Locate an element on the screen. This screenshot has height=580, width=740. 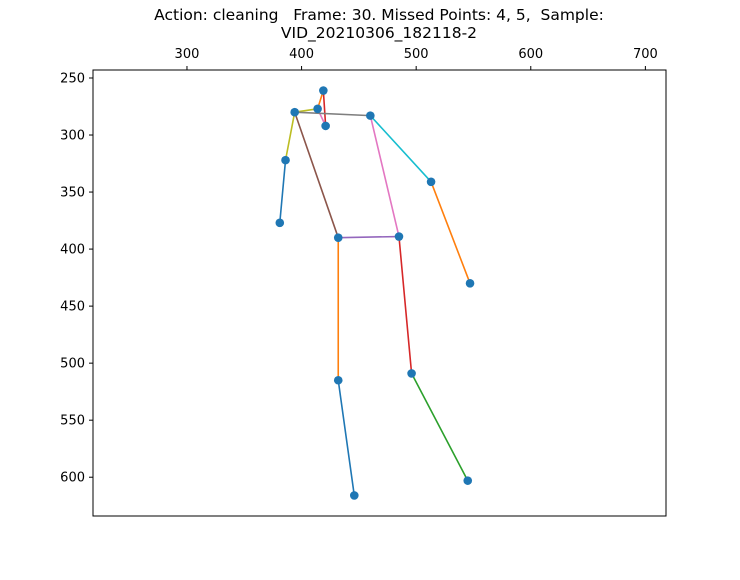
x-tick-label-600: 600 is located at coordinates (530, 54).